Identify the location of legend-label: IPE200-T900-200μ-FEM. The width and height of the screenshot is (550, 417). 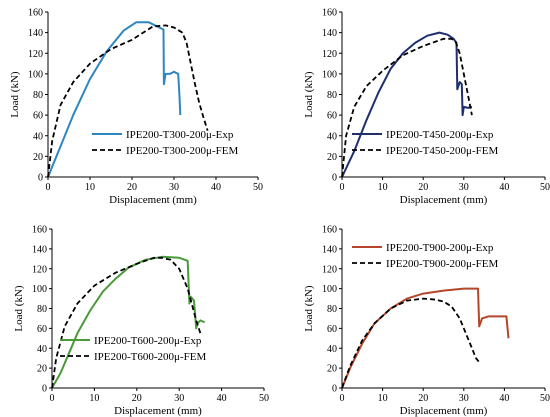
(442, 264).